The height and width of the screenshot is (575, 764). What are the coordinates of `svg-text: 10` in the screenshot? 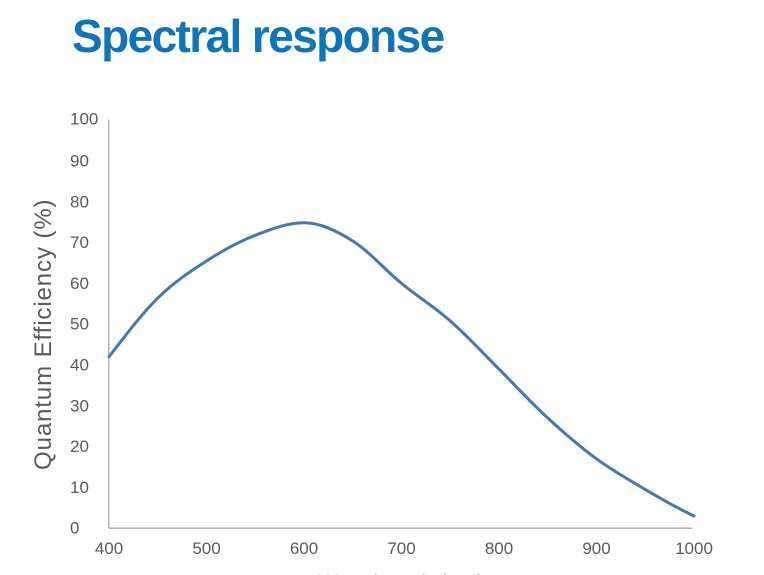 It's located at (79, 487).